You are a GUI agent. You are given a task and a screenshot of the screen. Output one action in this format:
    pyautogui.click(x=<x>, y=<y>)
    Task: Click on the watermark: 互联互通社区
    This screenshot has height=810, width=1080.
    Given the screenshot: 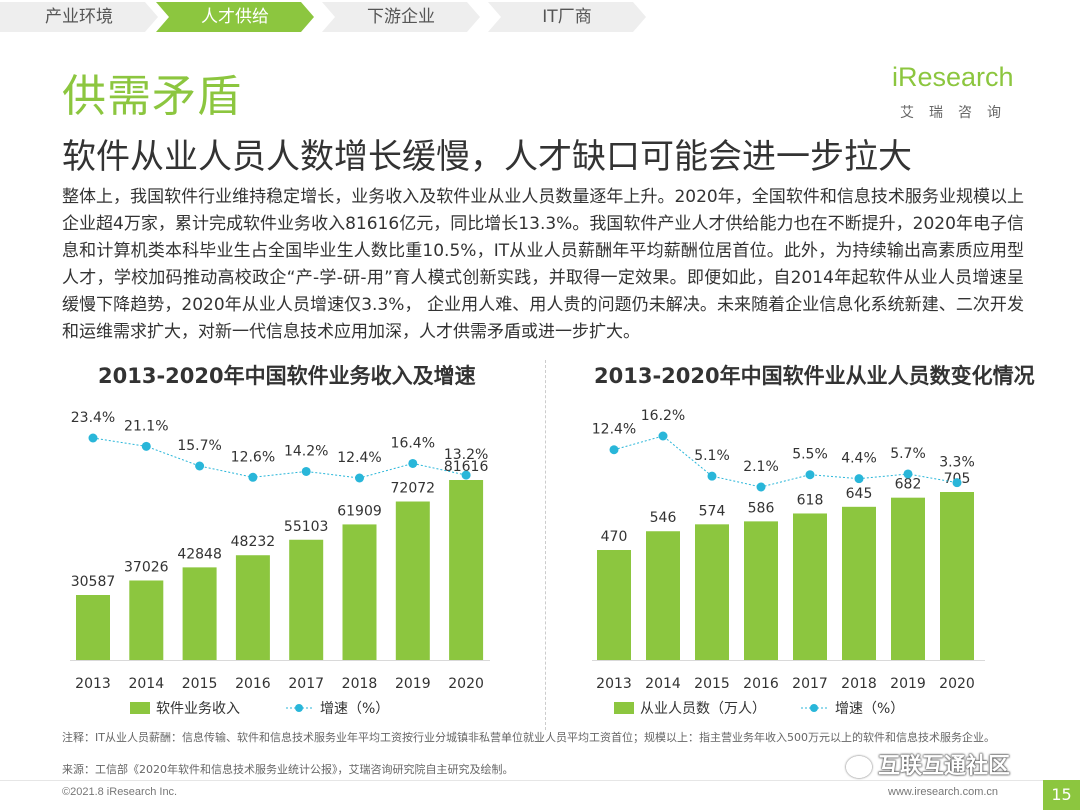 What is the action you would take?
    pyautogui.click(x=928, y=764)
    